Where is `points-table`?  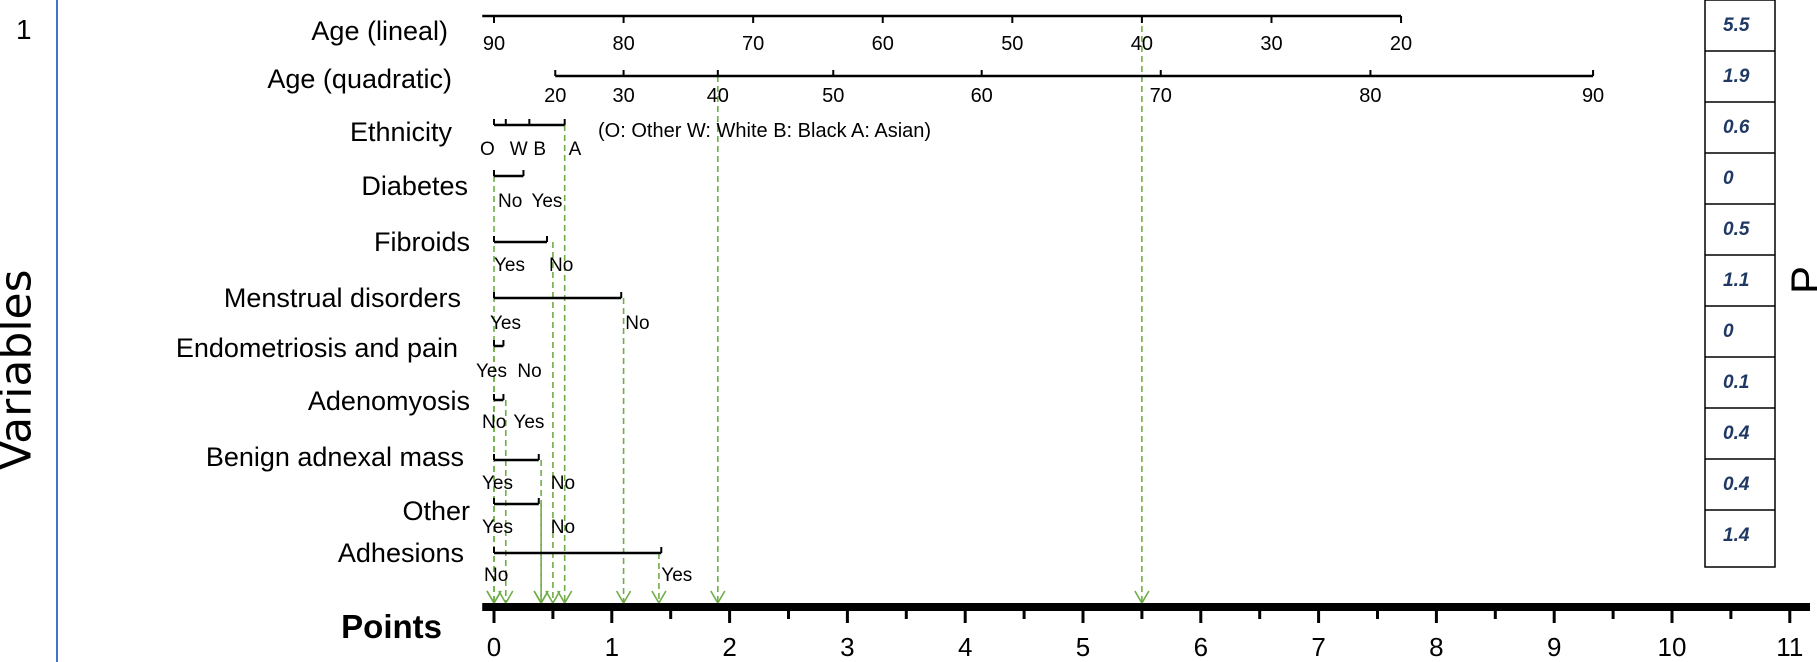
points-table is located at coordinates (1740, 284).